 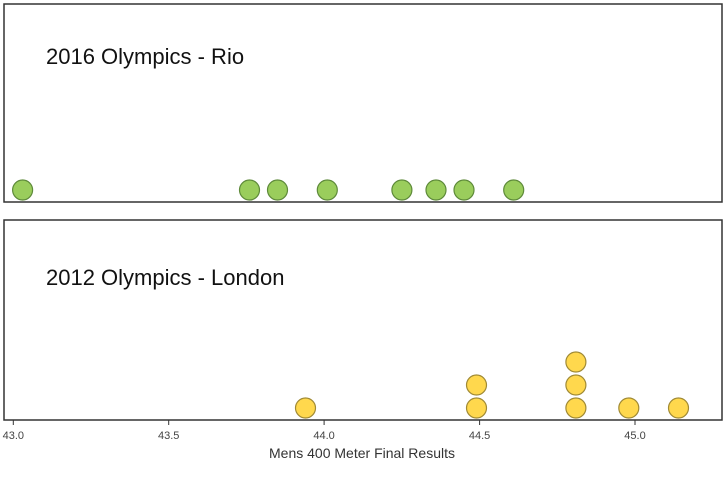 What do you see at coordinates (362, 453) in the screenshot?
I see `x-axis-title: Mens 400 Meter Final Results` at bounding box center [362, 453].